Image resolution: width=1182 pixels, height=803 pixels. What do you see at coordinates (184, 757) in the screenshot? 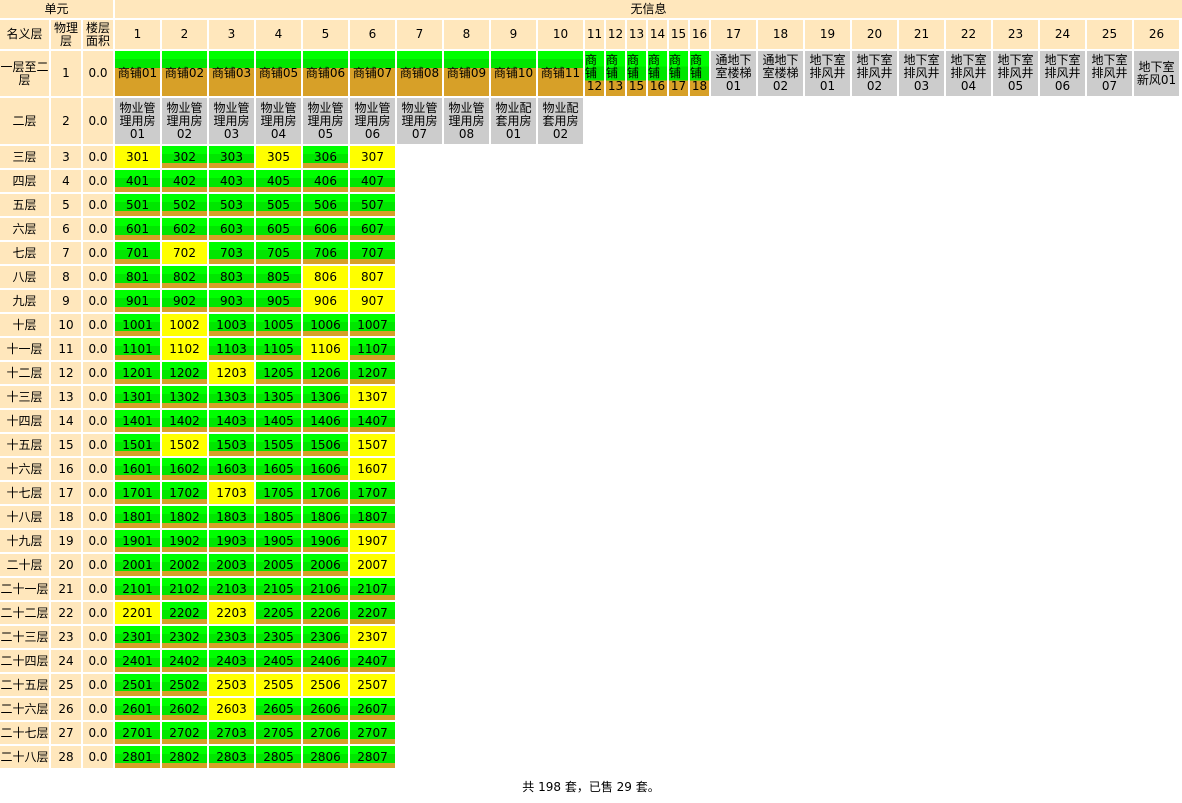
I see `unit-cell: 2802` at bounding box center [184, 757].